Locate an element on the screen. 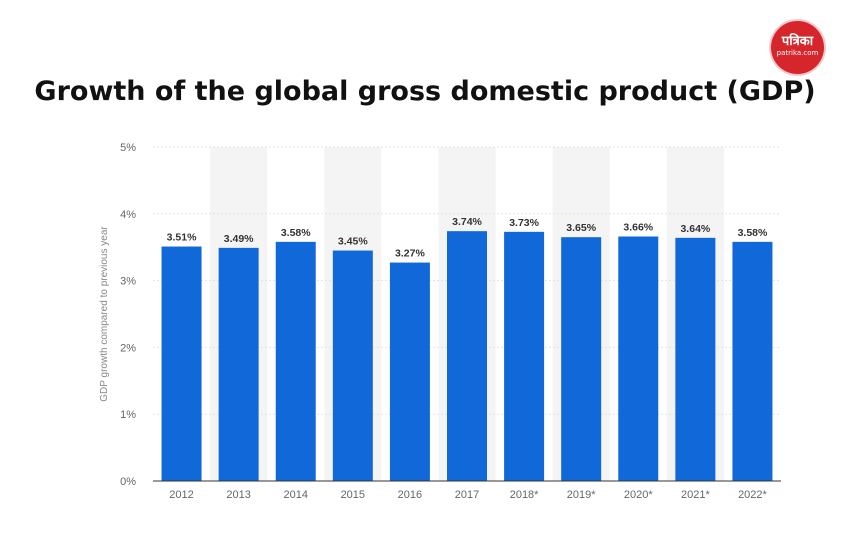 This screenshot has height=550, width=850. y-tick-label: 2% is located at coordinates (128, 348).